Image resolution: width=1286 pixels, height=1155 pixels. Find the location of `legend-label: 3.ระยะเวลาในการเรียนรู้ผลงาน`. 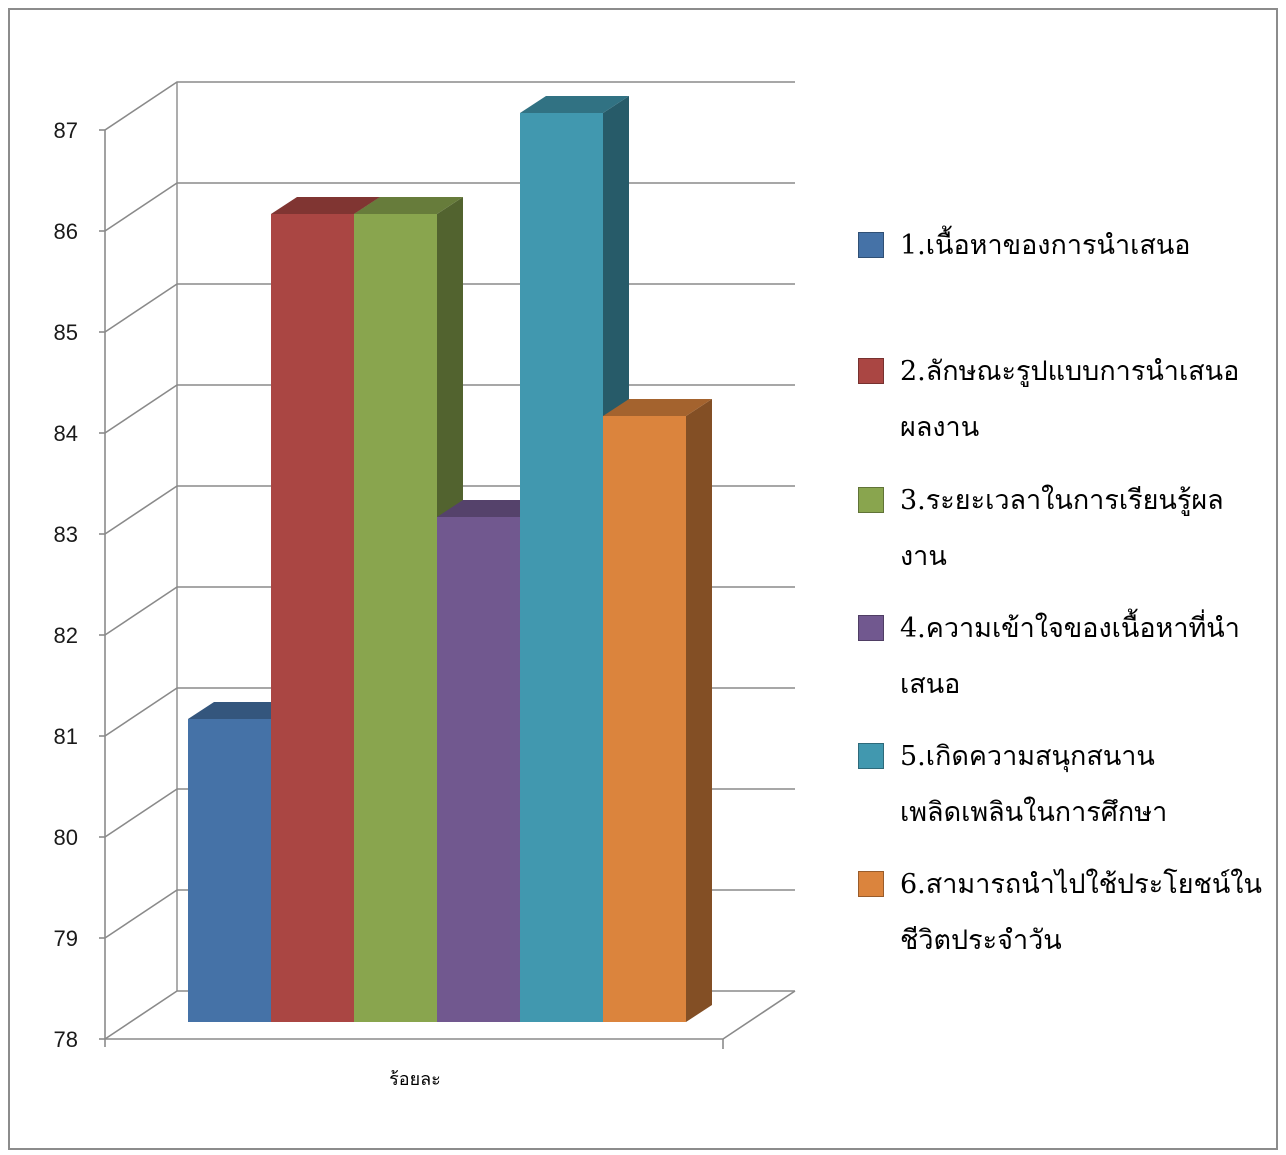

legend-label: 3.ระยะเวลาในการเรียนรู้ผลงาน is located at coordinates (1062, 528).